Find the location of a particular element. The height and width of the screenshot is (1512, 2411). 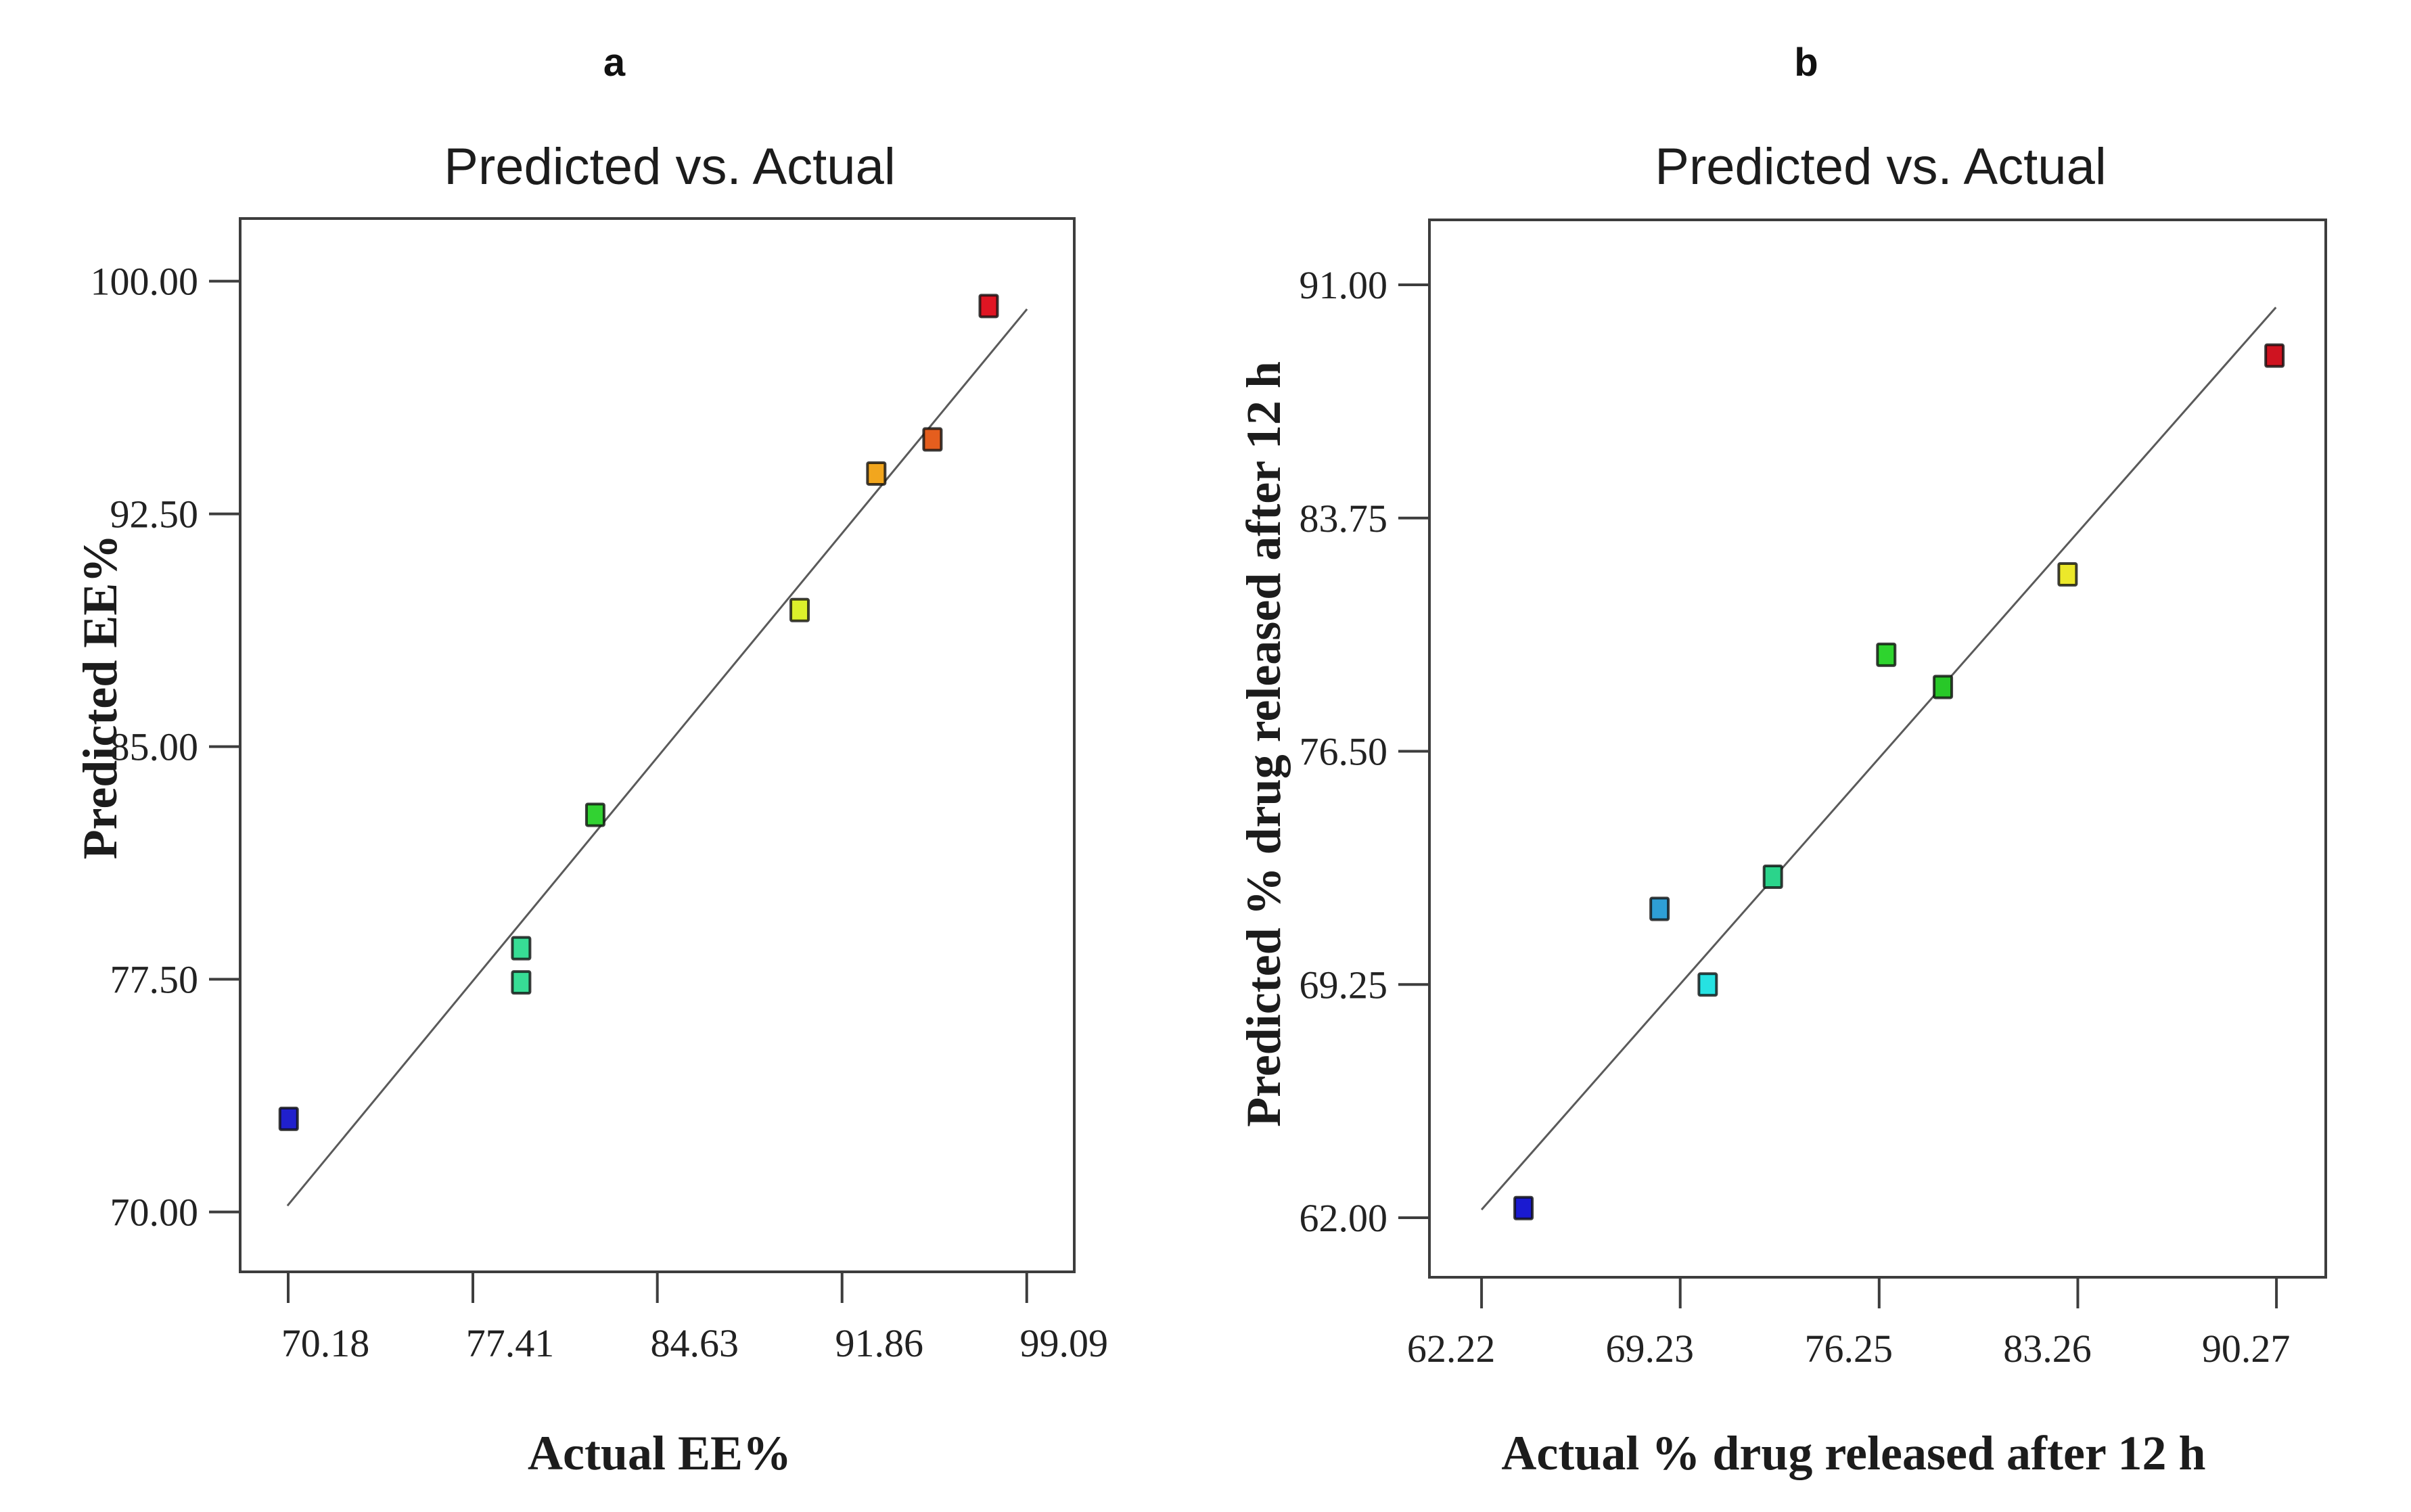

x-tick-label: 77.41 is located at coordinates (510, 1343).